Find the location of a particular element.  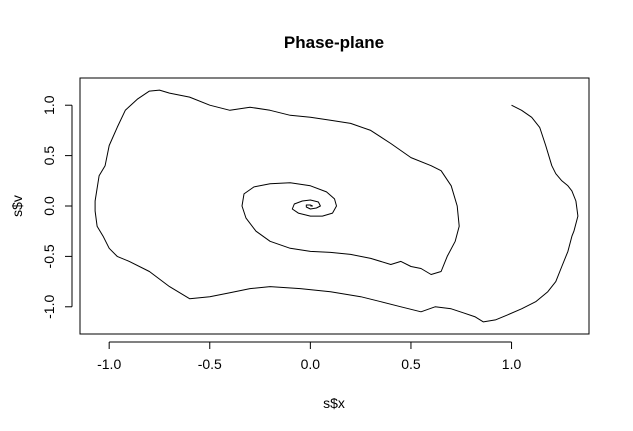

x-tick-label: -1.0 is located at coordinates (109, 364).